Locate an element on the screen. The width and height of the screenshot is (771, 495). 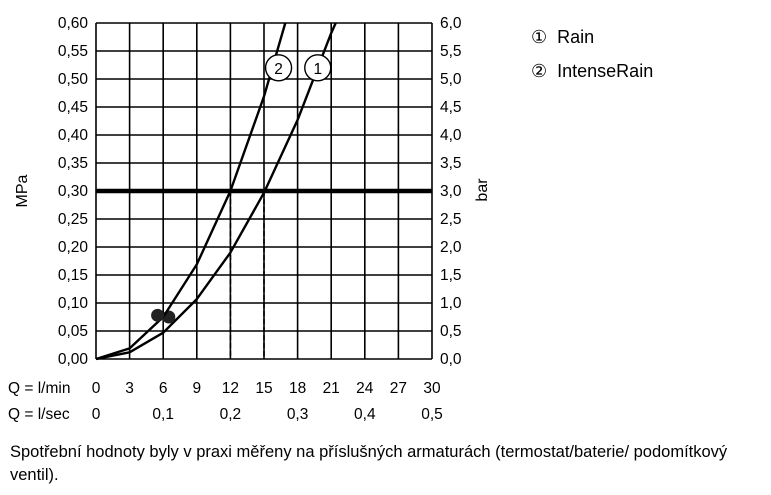
y-right-tick-label: 2,5 is located at coordinates (451, 219).